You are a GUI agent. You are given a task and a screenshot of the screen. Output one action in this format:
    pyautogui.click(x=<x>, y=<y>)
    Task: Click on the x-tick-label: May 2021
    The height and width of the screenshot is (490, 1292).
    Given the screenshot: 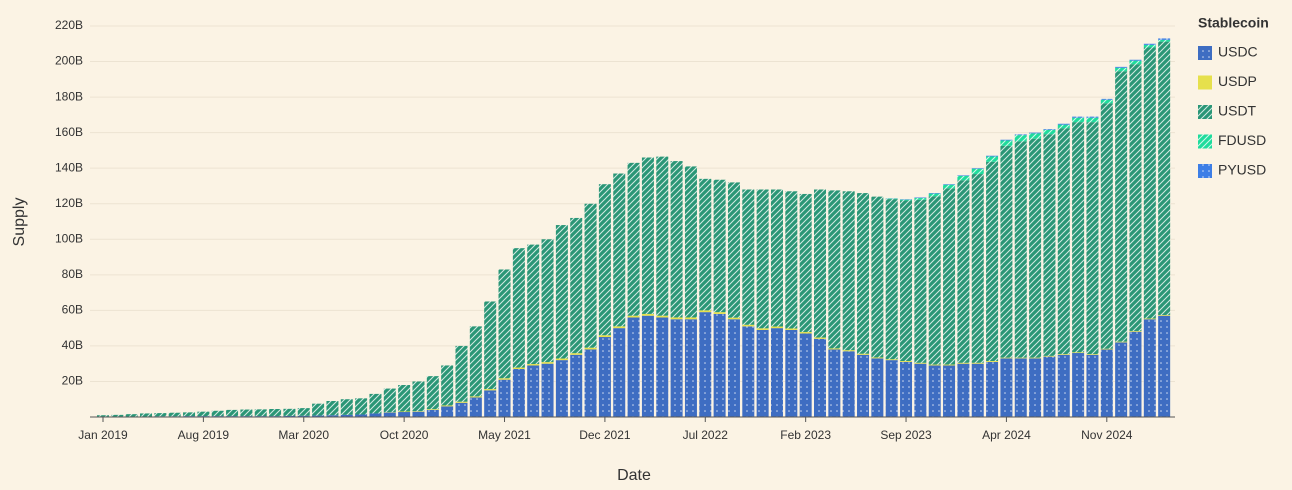 What is the action you would take?
    pyautogui.click(x=504, y=435)
    